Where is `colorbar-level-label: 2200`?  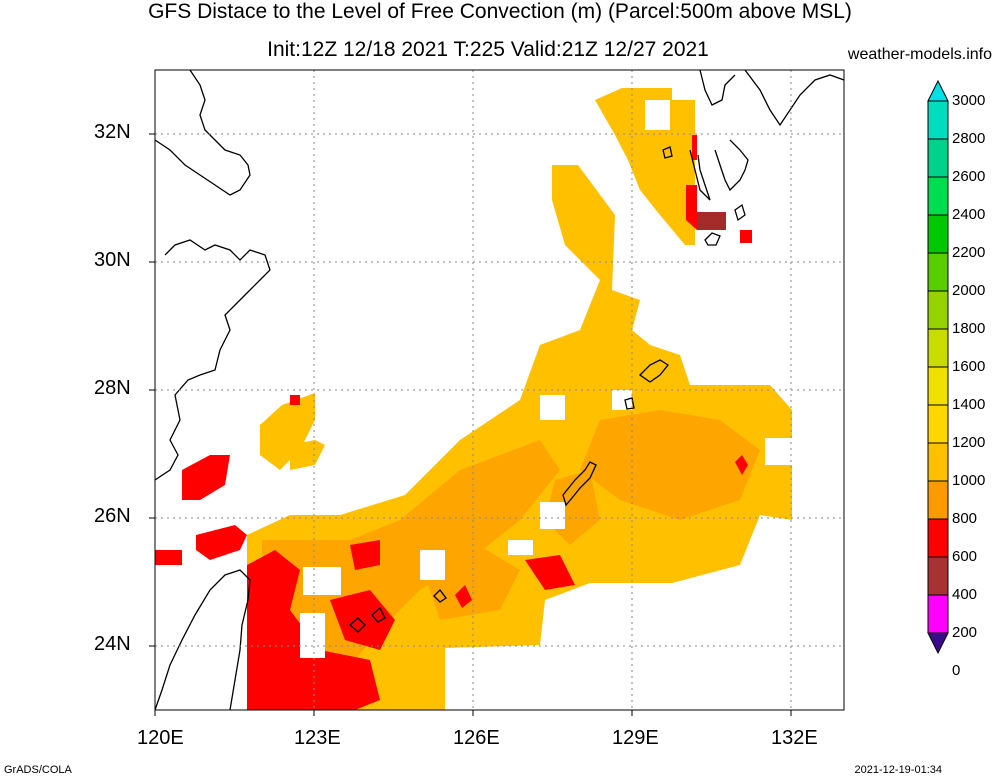
colorbar-level-label: 2200 is located at coordinates (969, 252).